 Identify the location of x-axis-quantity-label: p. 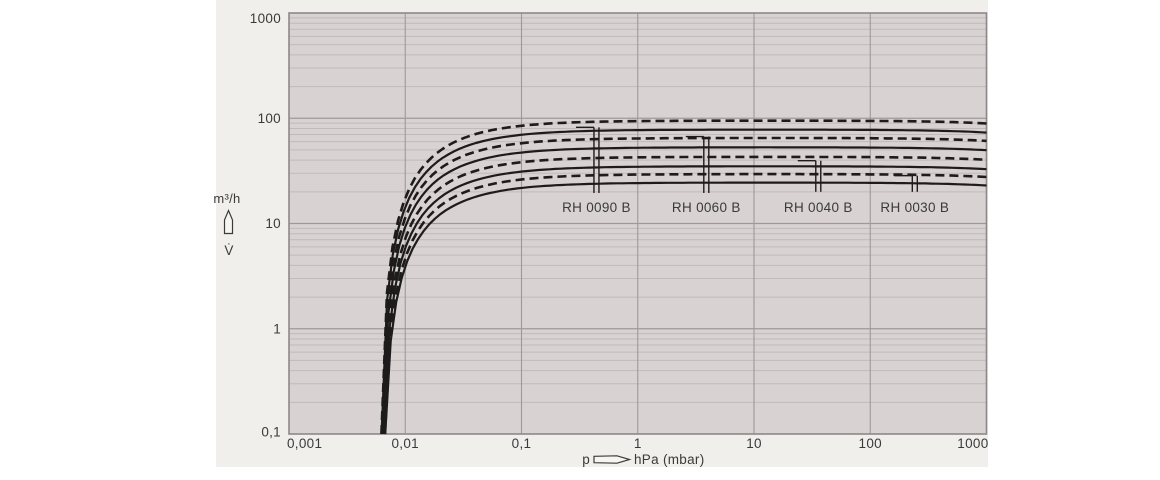
(586, 459).